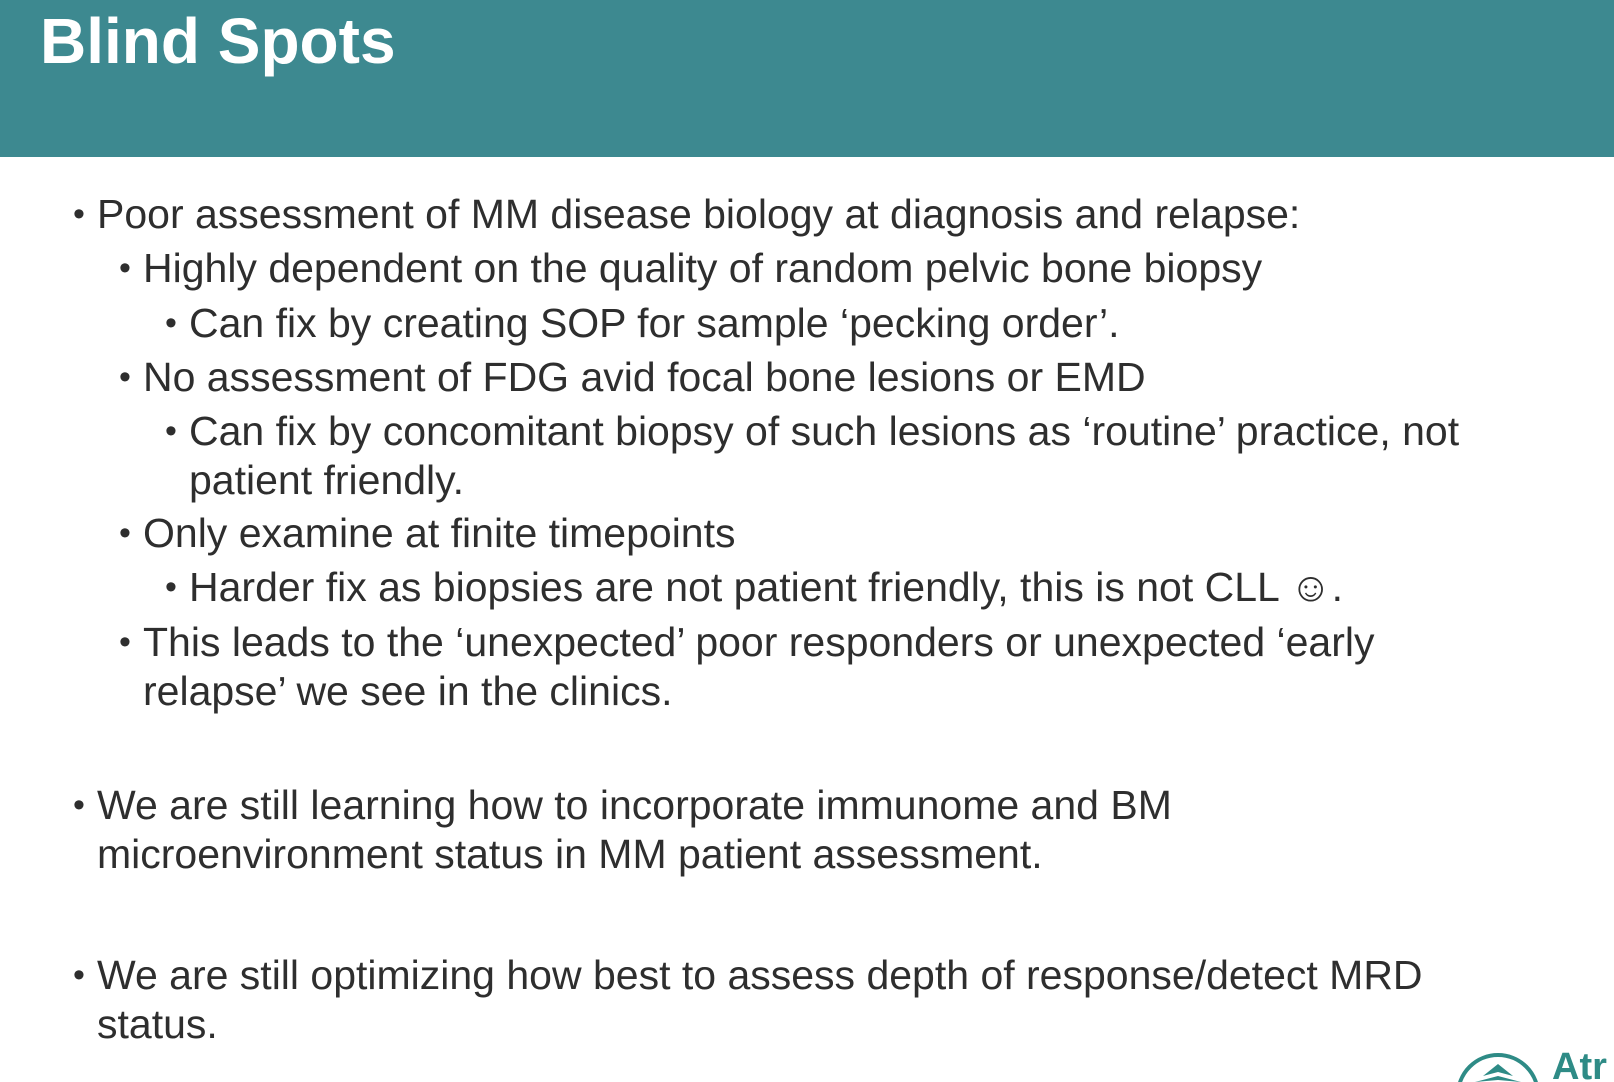 The height and width of the screenshot is (1082, 1614). Describe the element at coordinates (157, 1024) in the screenshot. I see `bullet-text-line-2: status.` at that location.